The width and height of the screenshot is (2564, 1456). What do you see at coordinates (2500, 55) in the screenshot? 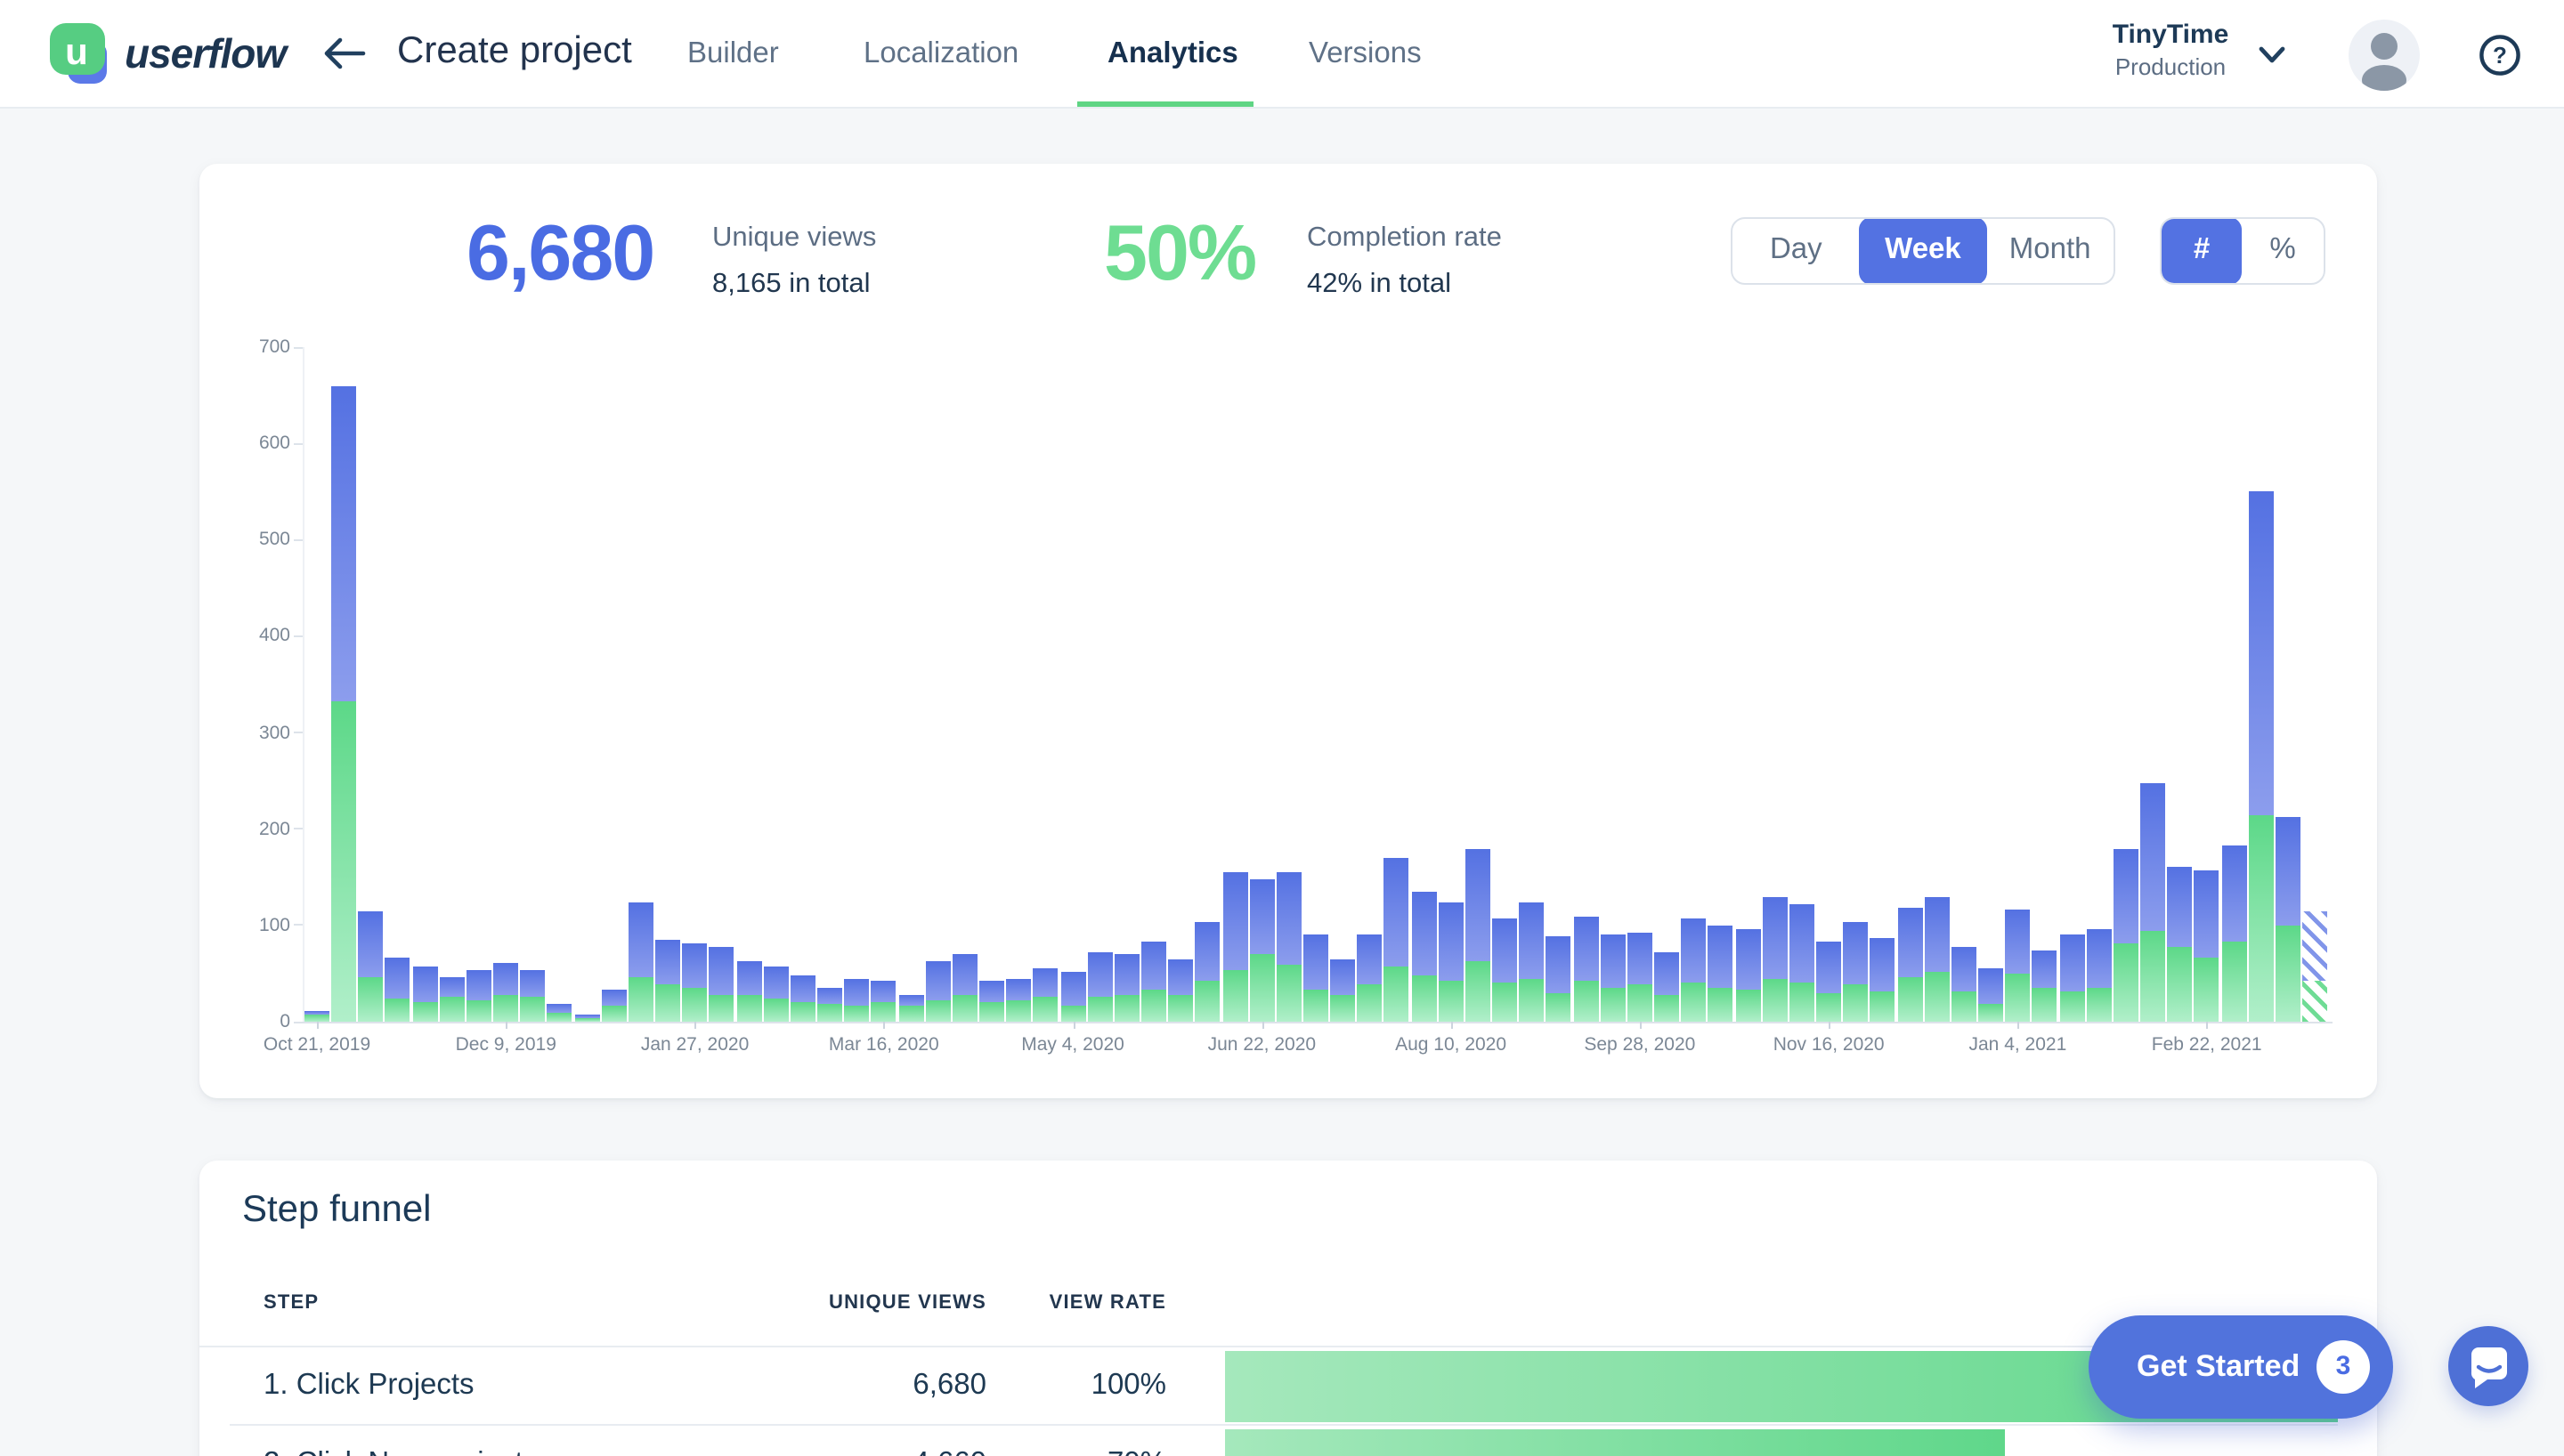
I see `help-icon: ?` at bounding box center [2500, 55].